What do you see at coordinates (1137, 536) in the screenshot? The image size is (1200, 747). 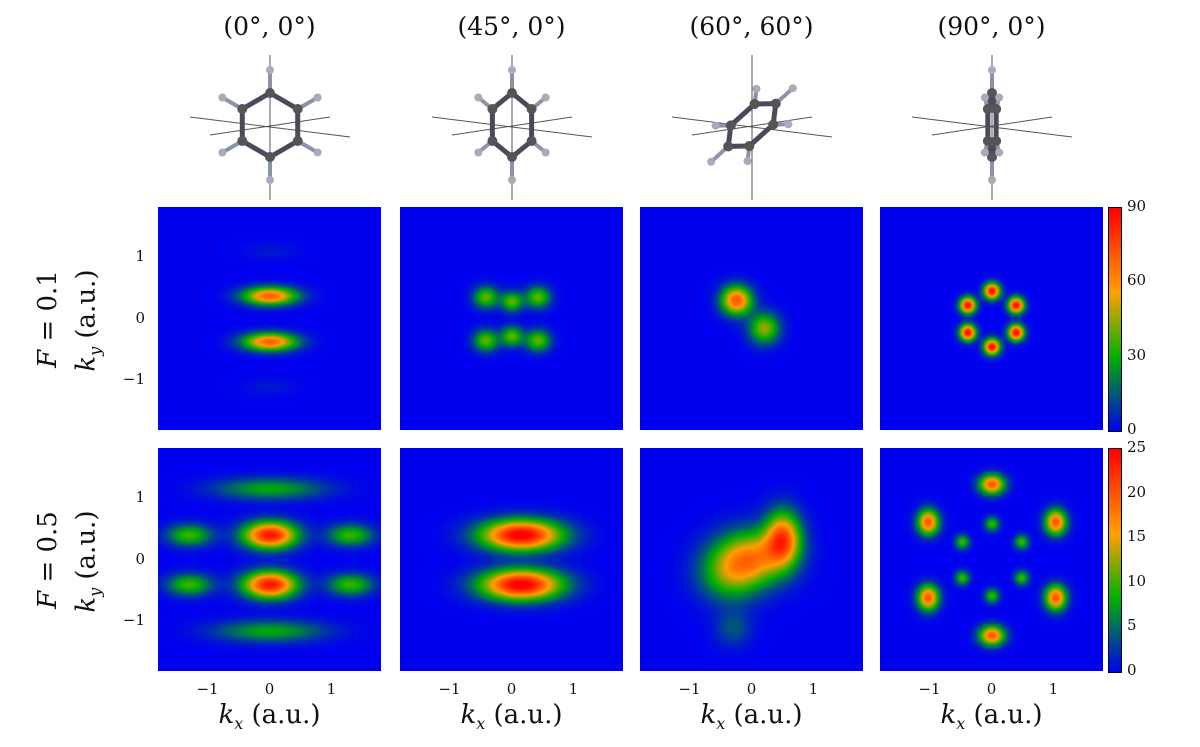 I see `colorbar-tick-label: 15` at bounding box center [1137, 536].